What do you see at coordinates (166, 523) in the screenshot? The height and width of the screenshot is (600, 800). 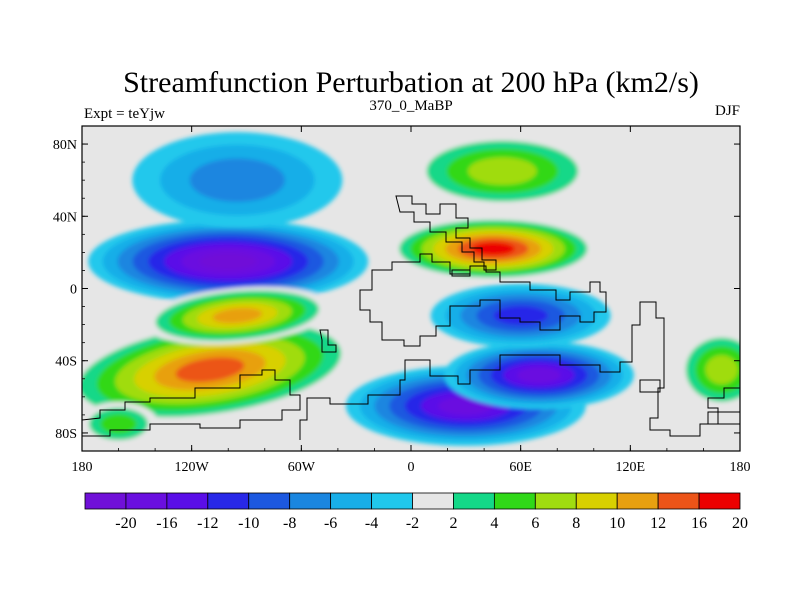 I see `colorbar-label: -16` at bounding box center [166, 523].